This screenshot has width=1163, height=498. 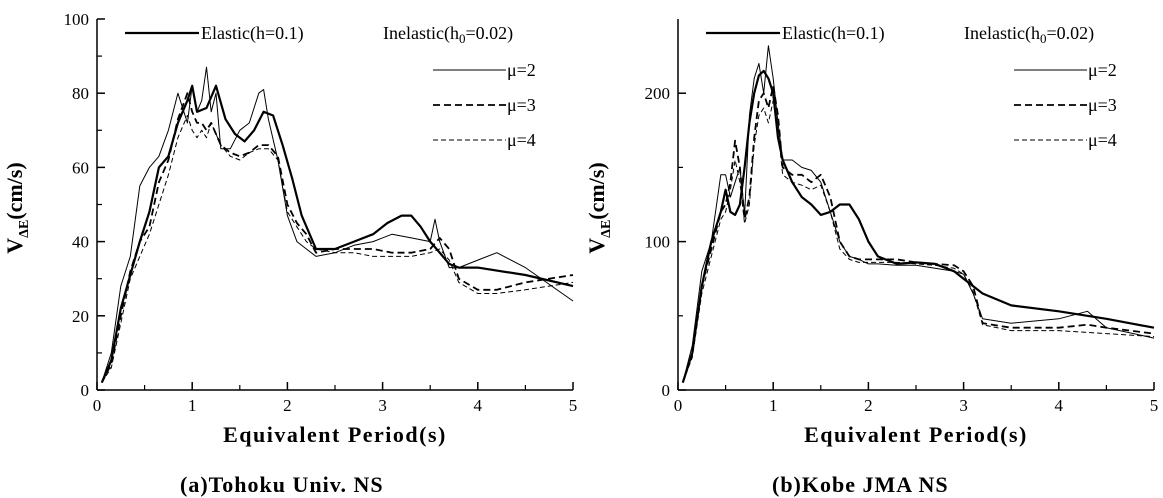 I want to click on y-tick-label: 40, so click(x=80, y=242).